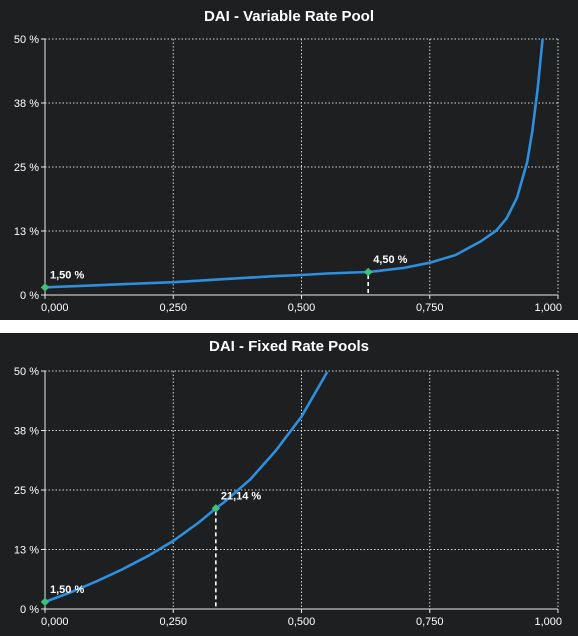 This screenshot has width=578, height=636. What do you see at coordinates (241, 496) in the screenshot?
I see `data-point-label: 21,14 %` at bounding box center [241, 496].